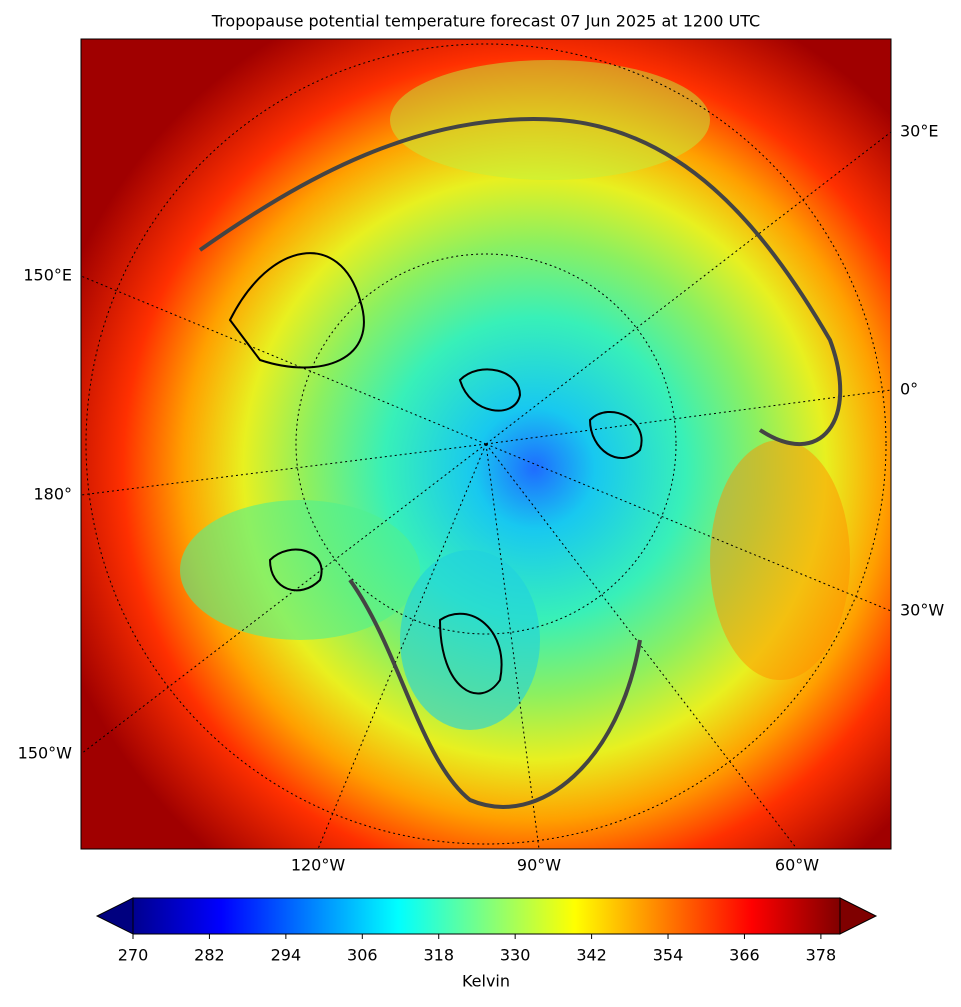 This screenshot has width=961, height=1007. Describe the element at coordinates (438, 955) in the screenshot. I see `colorbar-tick-label: 318` at that location.